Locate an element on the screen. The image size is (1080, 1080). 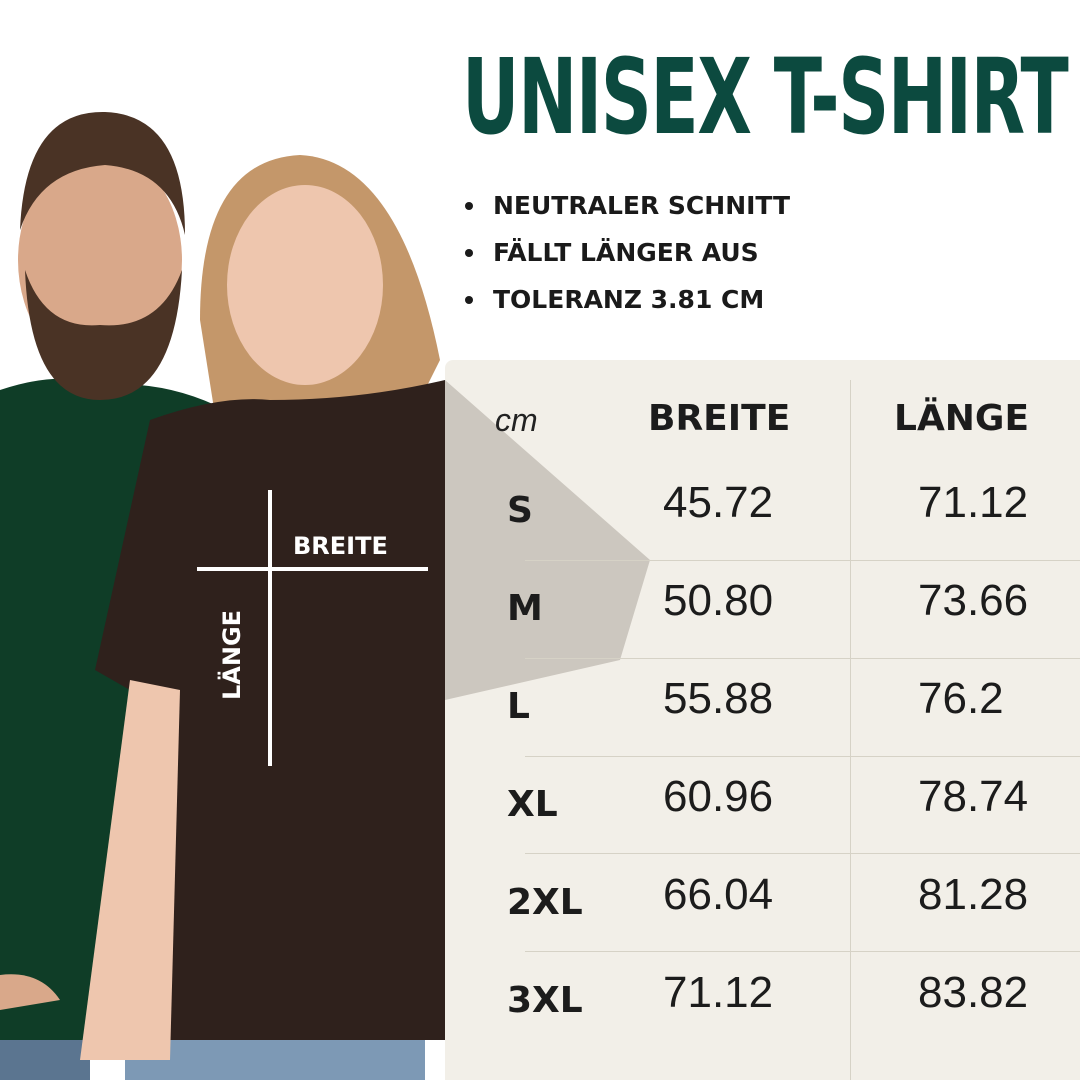
size-label: L is located at coordinates (518, 706).